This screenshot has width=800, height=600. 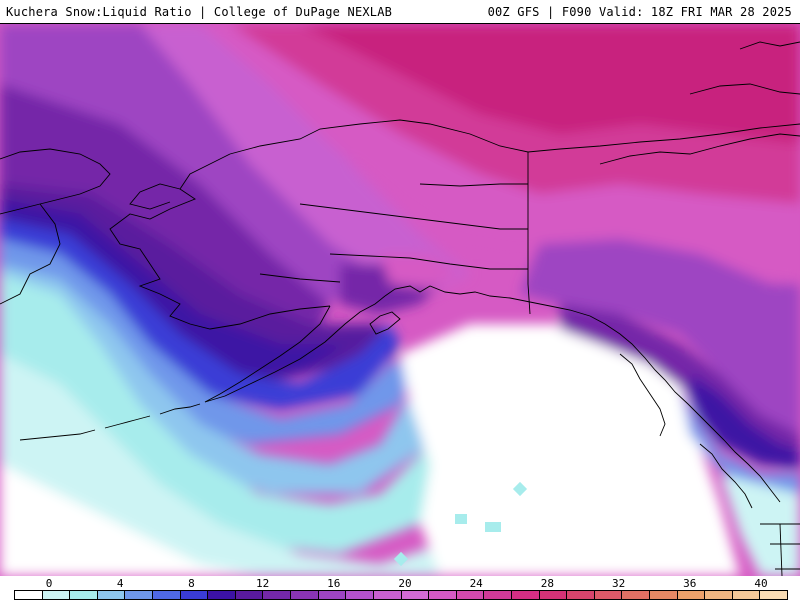 What do you see at coordinates (120, 583) in the screenshot?
I see `legend-tick-label: 4` at bounding box center [120, 583].